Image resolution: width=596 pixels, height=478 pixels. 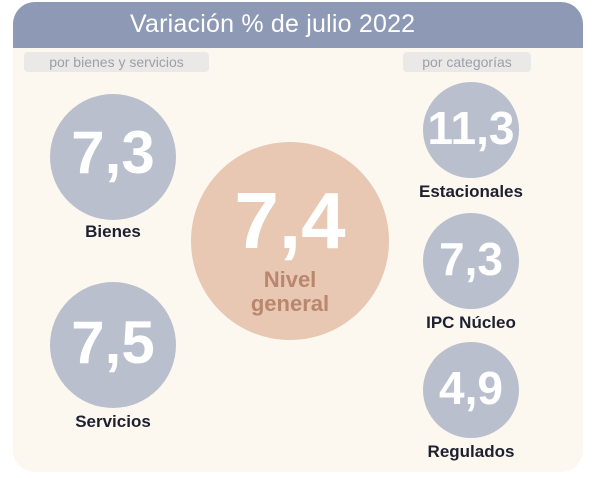 I want to click on nivel-general-circle: 7,4 Nivel general, so click(x=290, y=241).